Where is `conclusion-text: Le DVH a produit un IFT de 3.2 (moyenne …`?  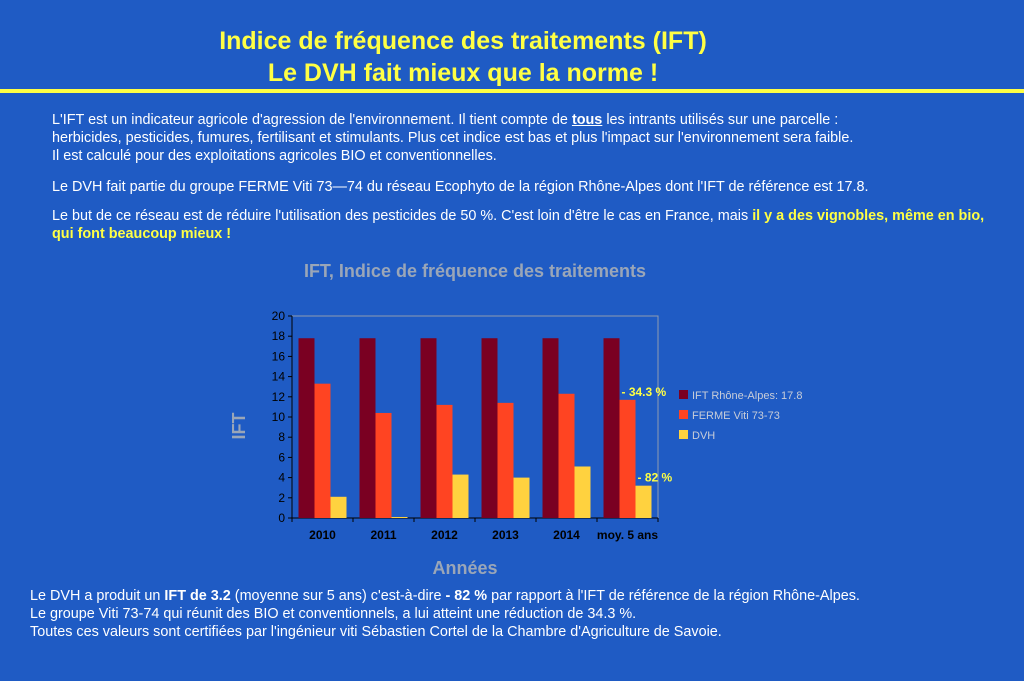
conclusion-text: Le DVH a produit un IFT de 3.2 (moyenne … is located at coordinates (520, 614).